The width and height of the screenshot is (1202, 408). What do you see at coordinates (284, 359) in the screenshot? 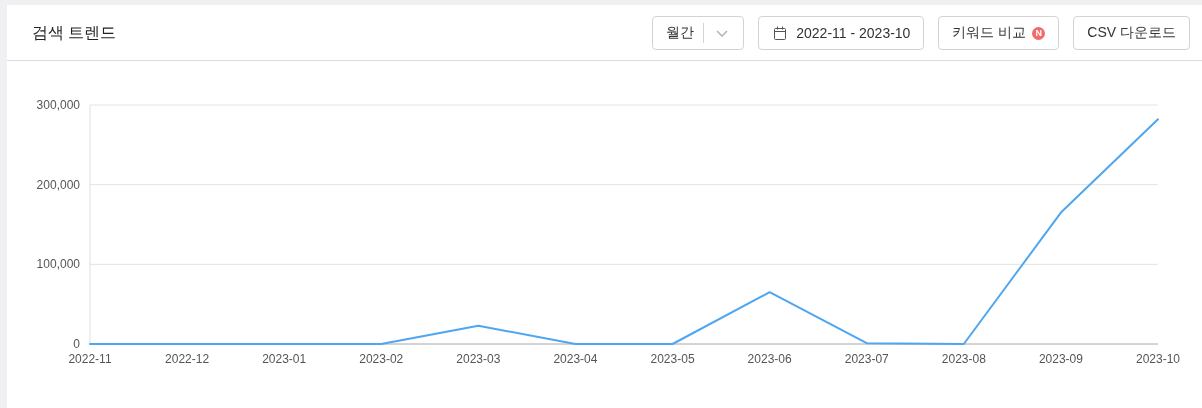
I see `x-tick-label: 2023-01` at bounding box center [284, 359].